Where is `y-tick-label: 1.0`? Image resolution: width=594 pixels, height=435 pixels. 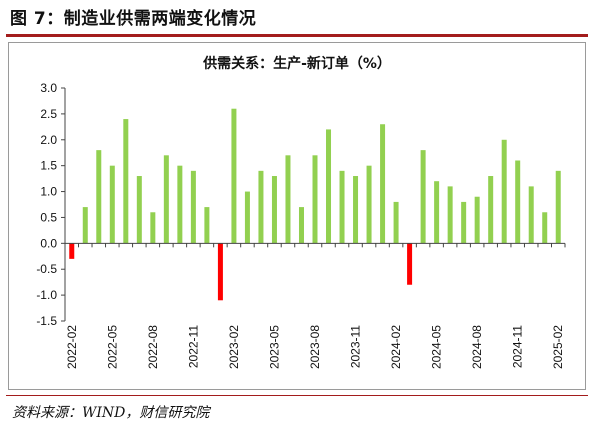
y-tick-label: 1.0 is located at coordinates (48, 192).